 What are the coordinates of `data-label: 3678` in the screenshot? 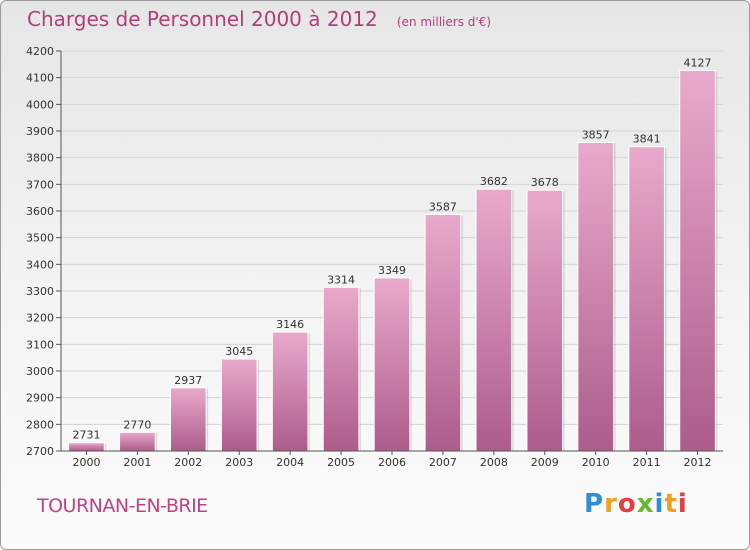 It's located at (545, 182).